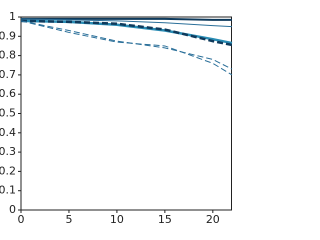 The width and height of the screenshot is (320, 240). Describe the element at coordinates (12, 16) in the screenshot. I see `y-tick-label: 1` at that location.